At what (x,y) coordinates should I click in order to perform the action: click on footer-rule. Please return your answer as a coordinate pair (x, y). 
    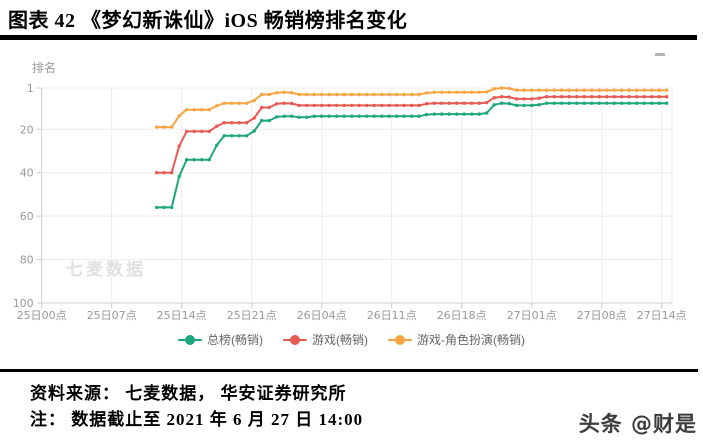
    Looking at the image, I should click on (349, 370).